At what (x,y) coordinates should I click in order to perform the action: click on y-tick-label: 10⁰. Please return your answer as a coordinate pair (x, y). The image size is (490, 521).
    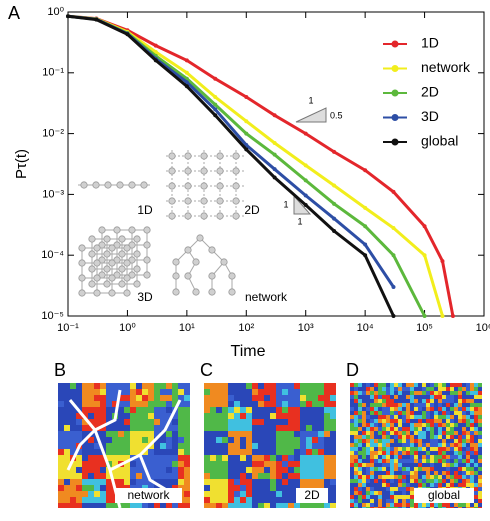
    Looking at the image, I should click on (55, 12).